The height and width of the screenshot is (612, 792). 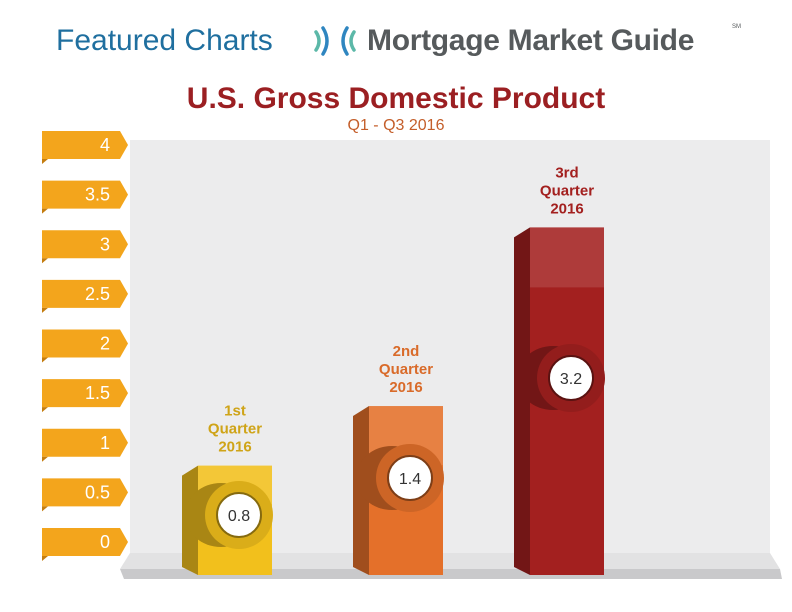 I want to click on bar-side, so click(x=522, y=401).